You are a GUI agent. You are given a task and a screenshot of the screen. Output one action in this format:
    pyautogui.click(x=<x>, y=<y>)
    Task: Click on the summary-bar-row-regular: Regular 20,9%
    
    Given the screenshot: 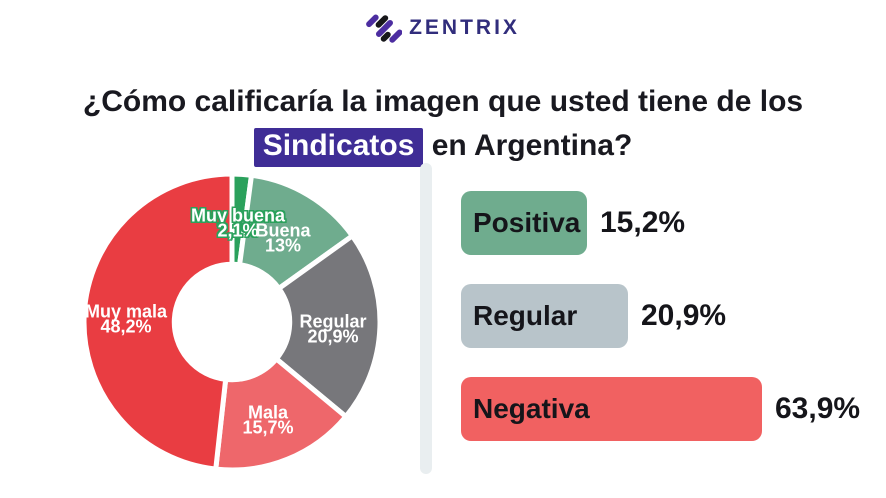 What is the action you would take?
    pyautogui.click(x=660, y=316)
    